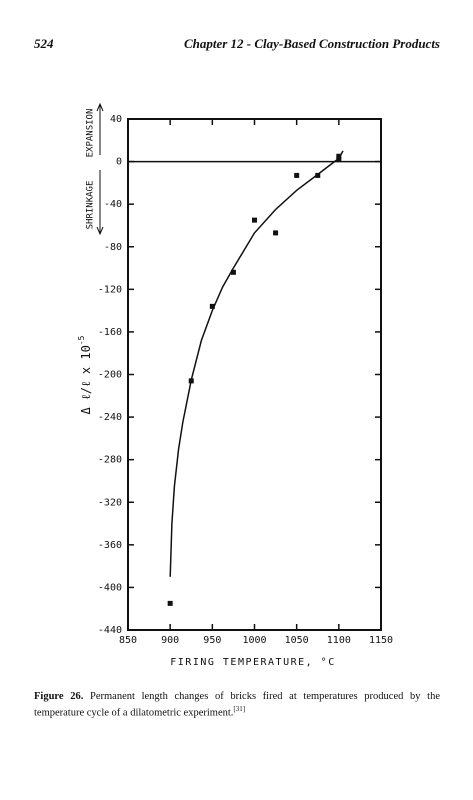 This screenshot has height=800, width=473. What do you see at coordinates (170, 640) in the screenshot?
I see `x-tick-label: 900` at bounding box center [170, 640].